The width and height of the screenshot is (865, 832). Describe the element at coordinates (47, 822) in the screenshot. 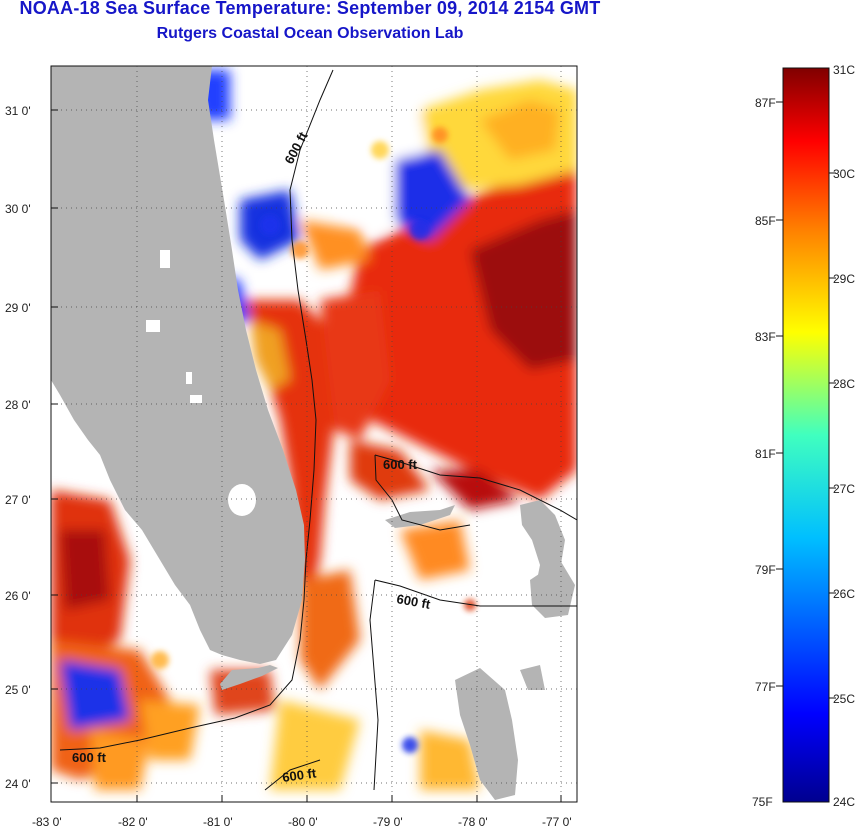

I see `lon-label: -83 0'` at that location.